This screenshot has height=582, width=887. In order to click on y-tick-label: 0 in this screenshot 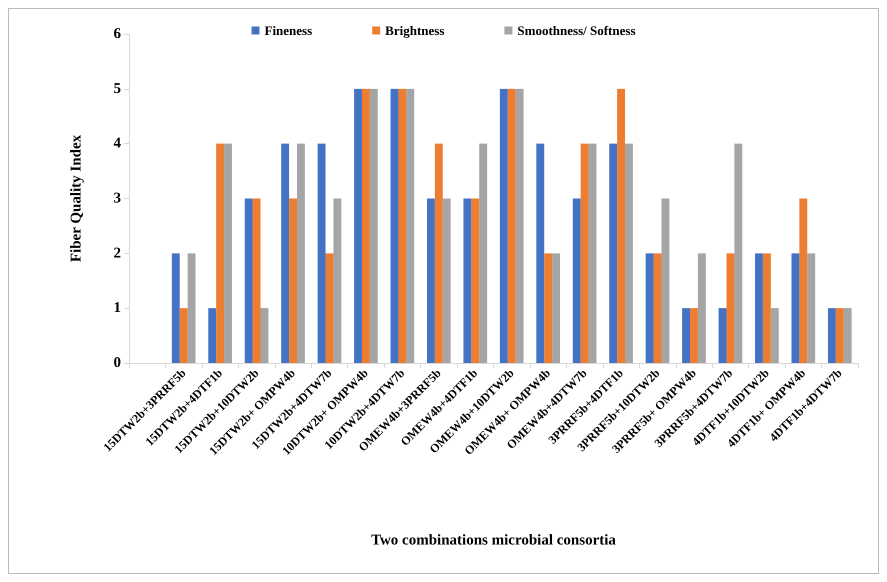, I will do `click(117, 363)`.